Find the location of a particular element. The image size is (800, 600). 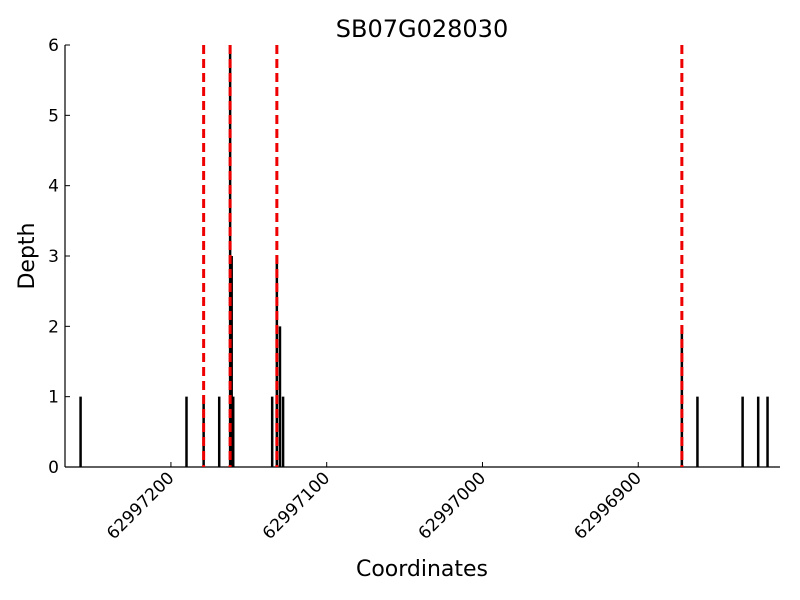

y-tick-label: 0 is located at coordinates (53, 468).